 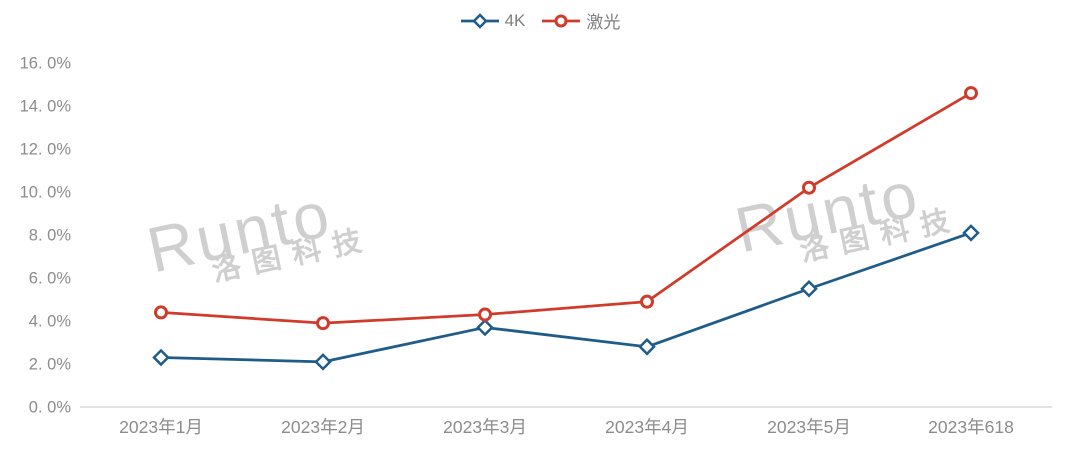 What do you see at coordinates (647, 427) in the screenshot?
I see `x-axis-tick-label: 2023年4月` at bounding box center [647, 427].